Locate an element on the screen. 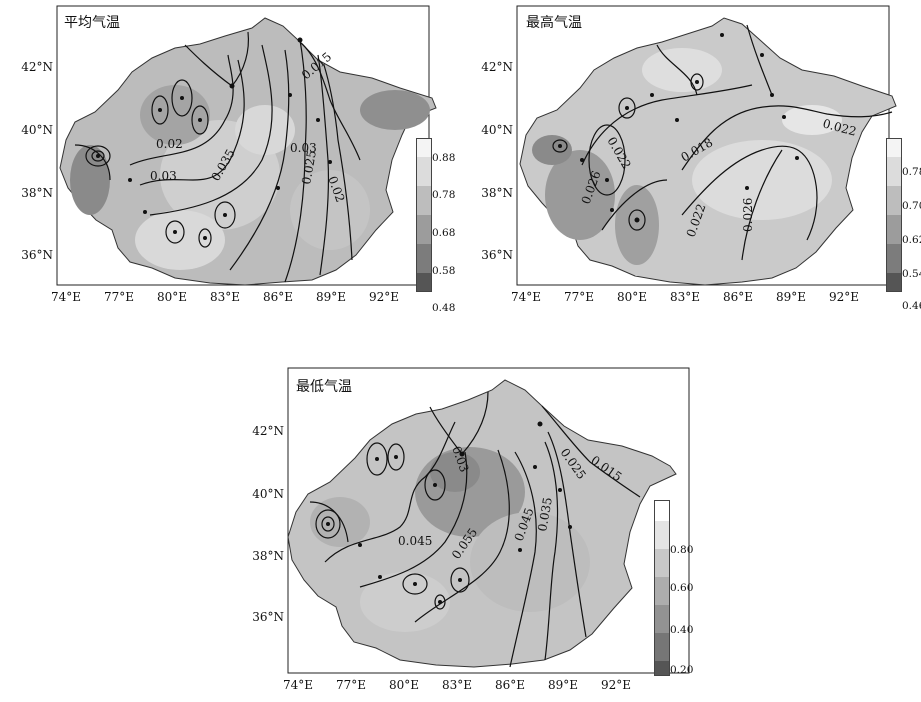 This screenshot has width=921, height=702. legend-label: 0.68 is located at coordinates (444, 233).